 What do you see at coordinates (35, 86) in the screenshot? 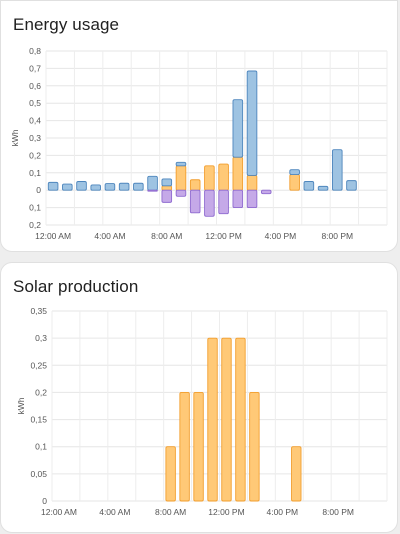
I see `y-tick-label: 0,6` at bounding box center [35, 86].